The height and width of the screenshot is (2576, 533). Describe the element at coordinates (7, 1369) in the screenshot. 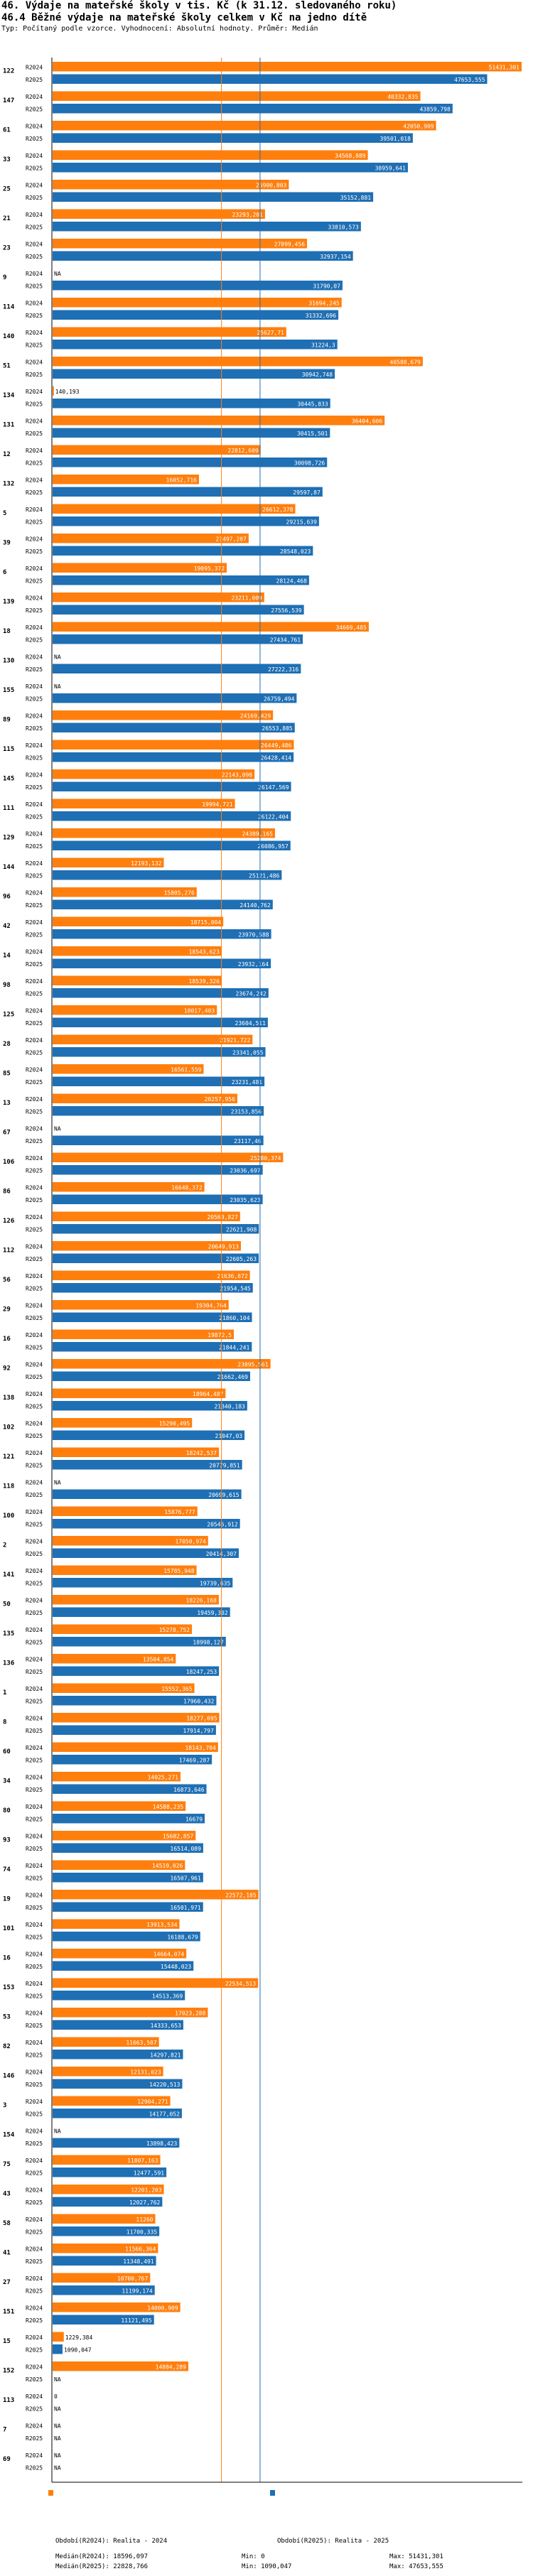

I see `group-label: 92` at that location.